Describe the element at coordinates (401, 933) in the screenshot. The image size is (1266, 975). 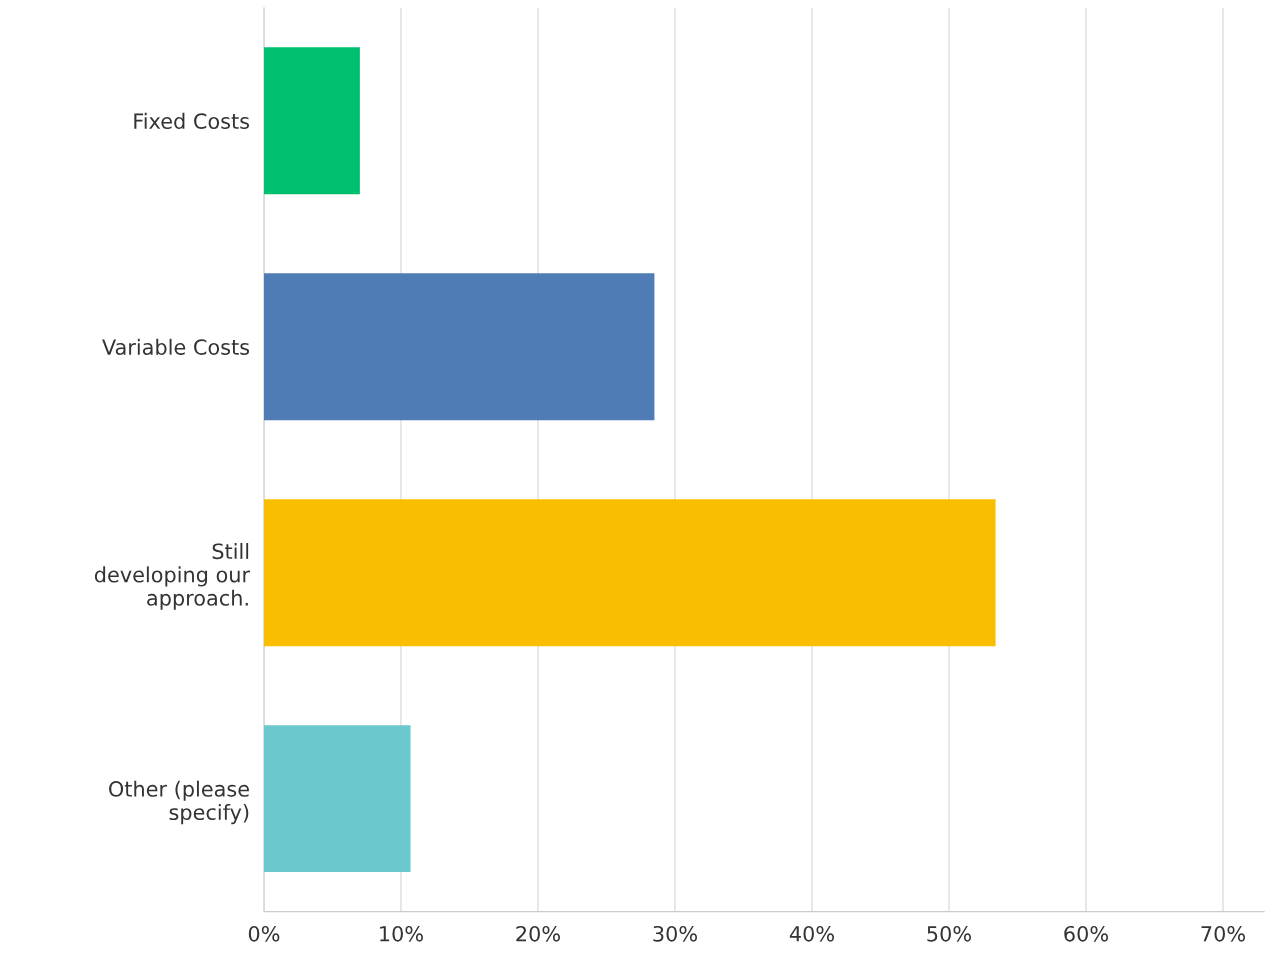
I see `x-tick-label: 10%` at that location.